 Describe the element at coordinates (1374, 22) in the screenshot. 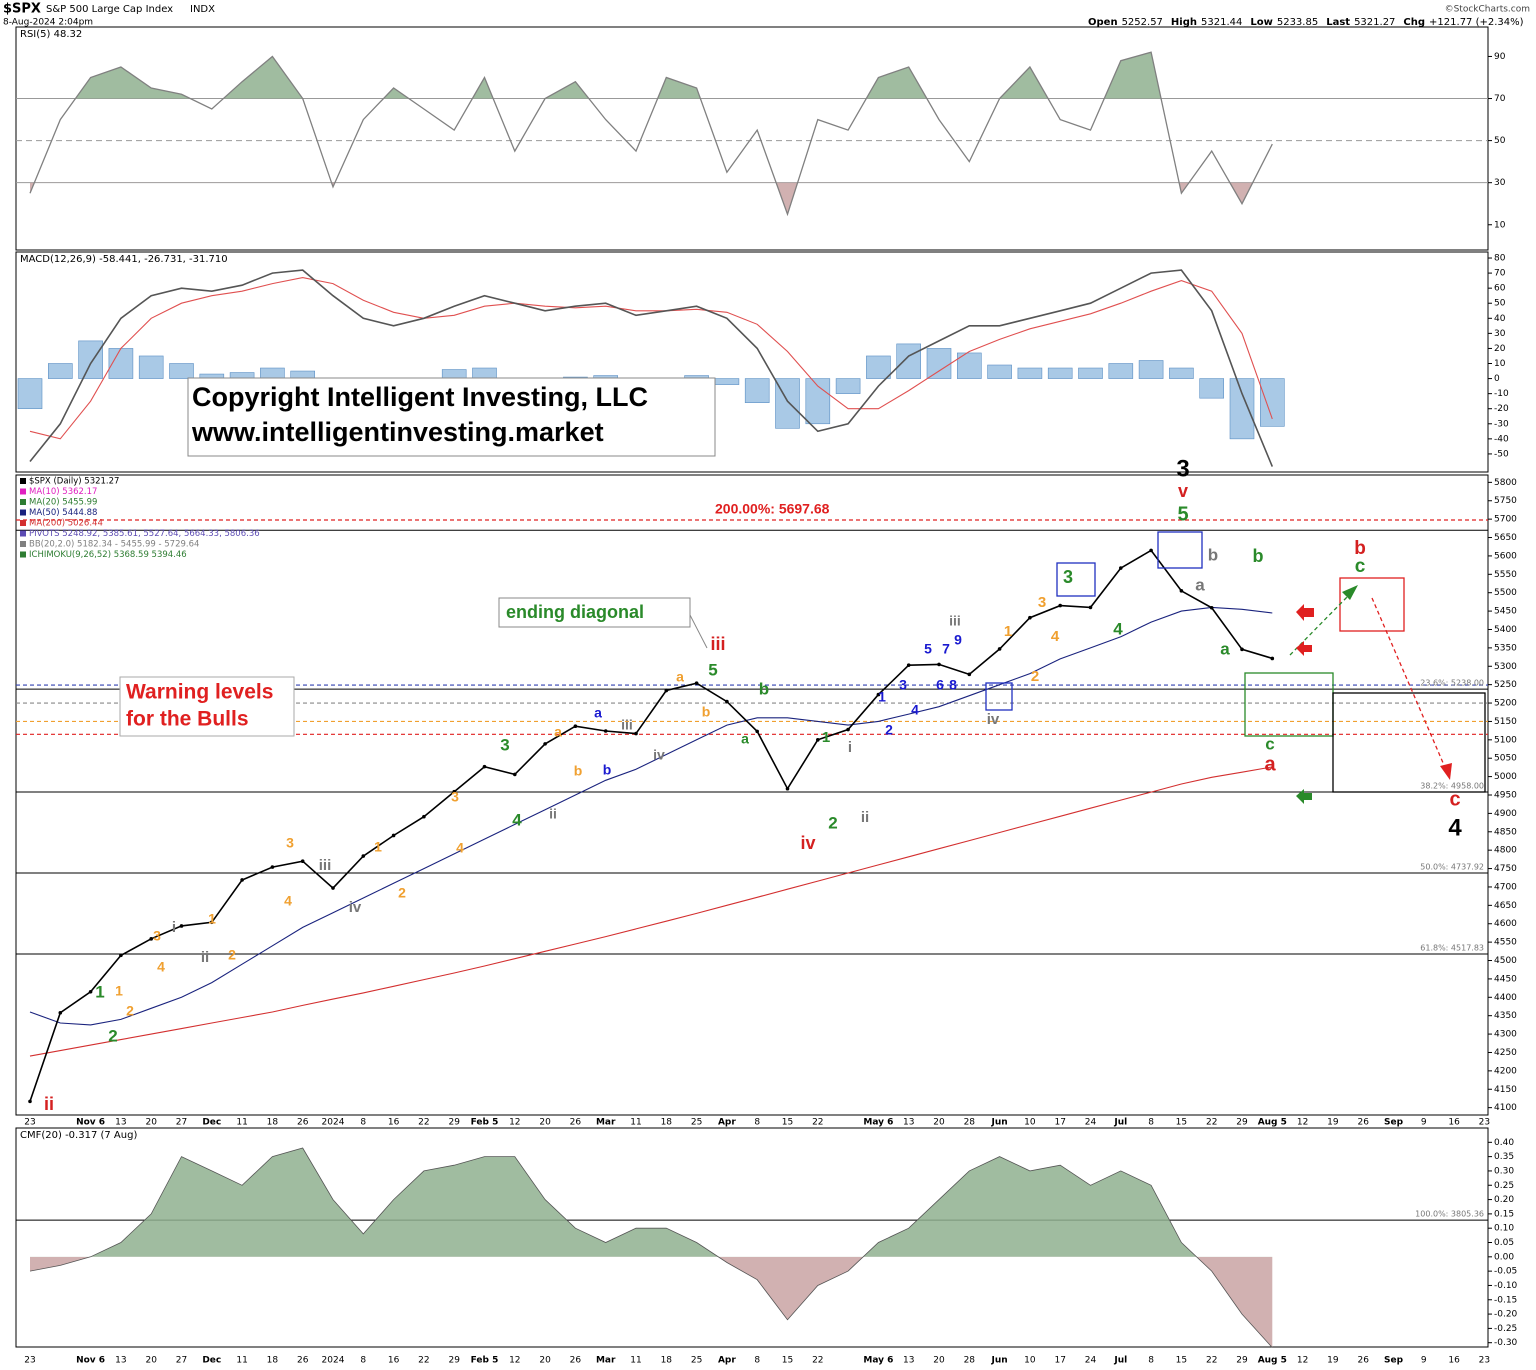

I see `quote-value: 5321.27` at that location.